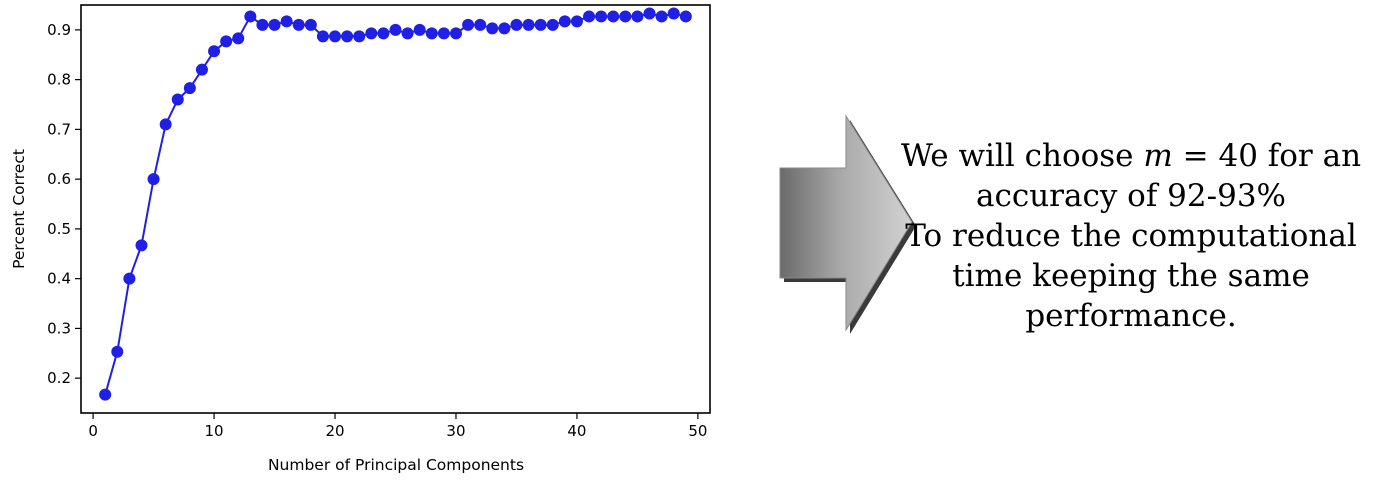 This screenshot has width=1400, height=484. Describe the element at coordinates (847, 224) in the screenshot. I see `right-arrow-icon` at that location.